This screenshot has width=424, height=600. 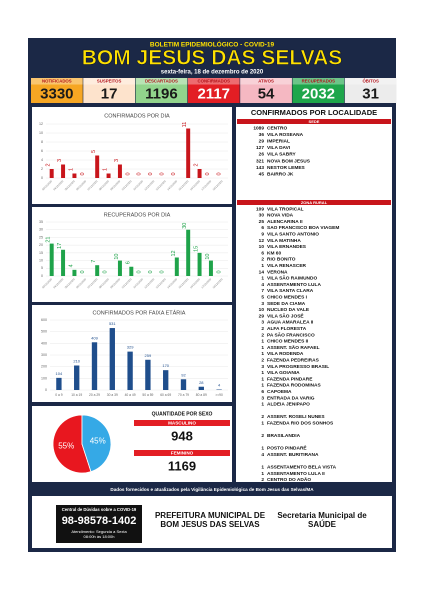 What do you see at coordinates (290, 291) in the screenshot?
I see `loc-name: VILA SANTA CLARA` at bounding box center [290, 291].